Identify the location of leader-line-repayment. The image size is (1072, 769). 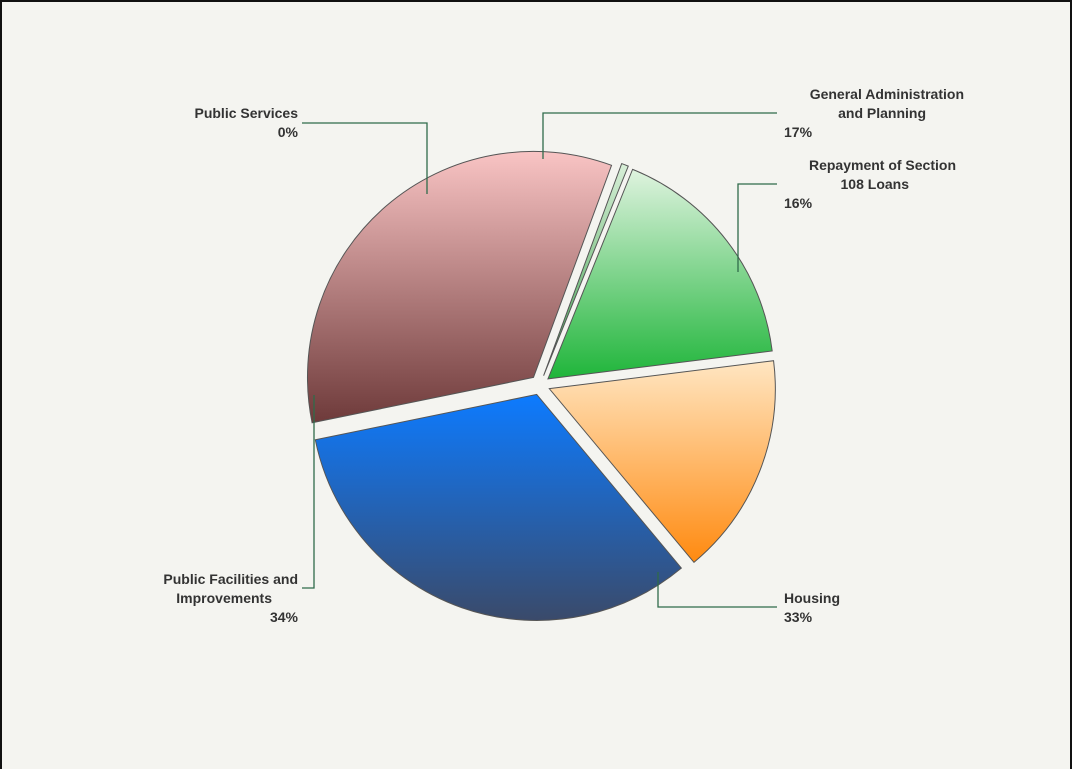
(757, 227).